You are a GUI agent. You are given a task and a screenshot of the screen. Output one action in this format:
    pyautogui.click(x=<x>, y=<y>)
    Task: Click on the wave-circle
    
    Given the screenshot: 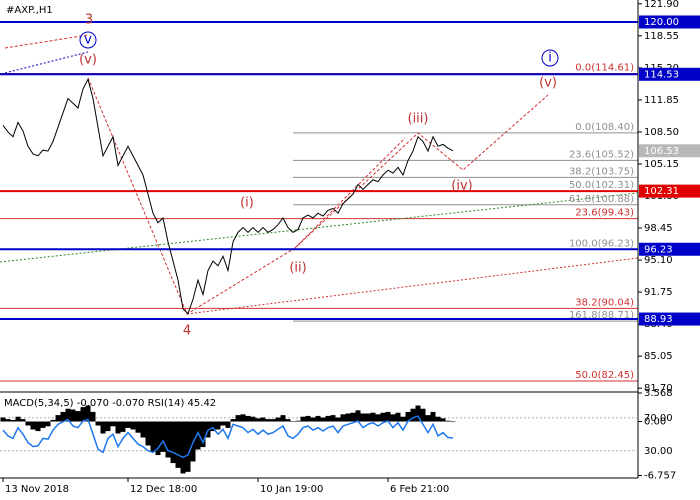 What is the action you would take?
    pyautogui.click(x=550, y=58)
    